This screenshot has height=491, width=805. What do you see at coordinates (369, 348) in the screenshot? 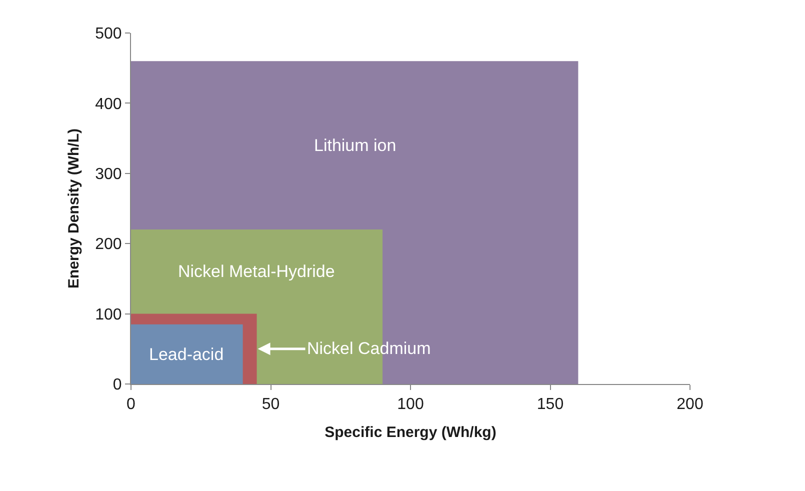
I see `text: Nickel Cadmium` at bounding box center [369, 348].